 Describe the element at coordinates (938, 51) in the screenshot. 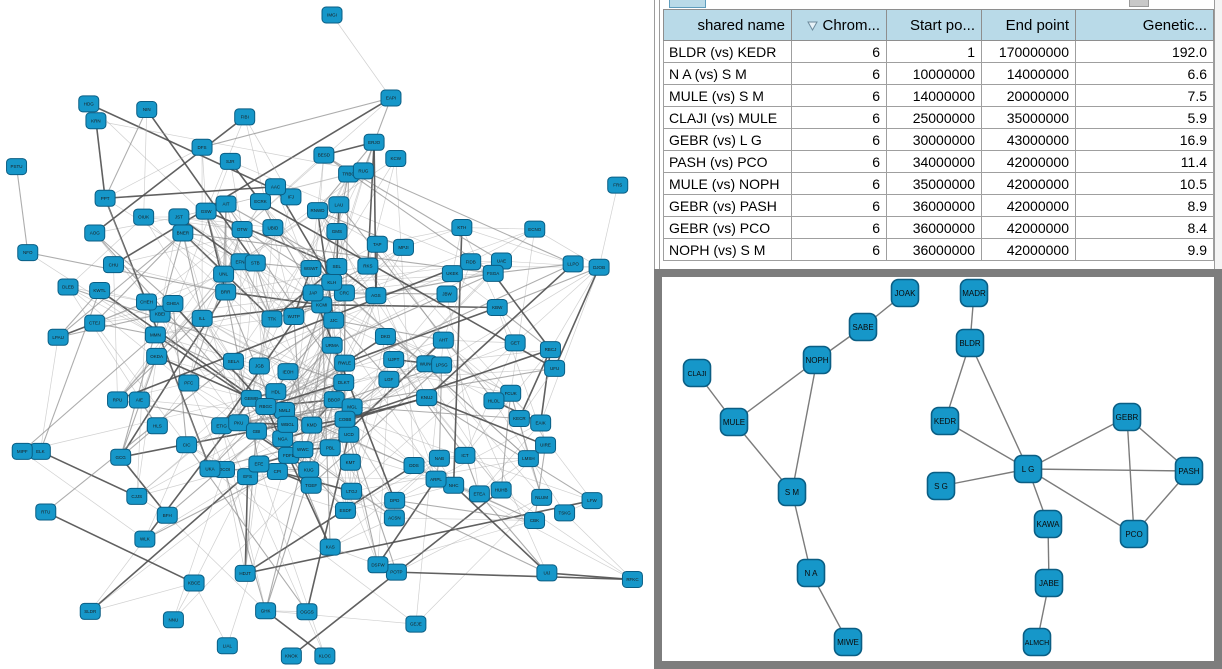

I see `table-row: BLDR (vs) KEDR 6 1 170000000 192.0` at that location.